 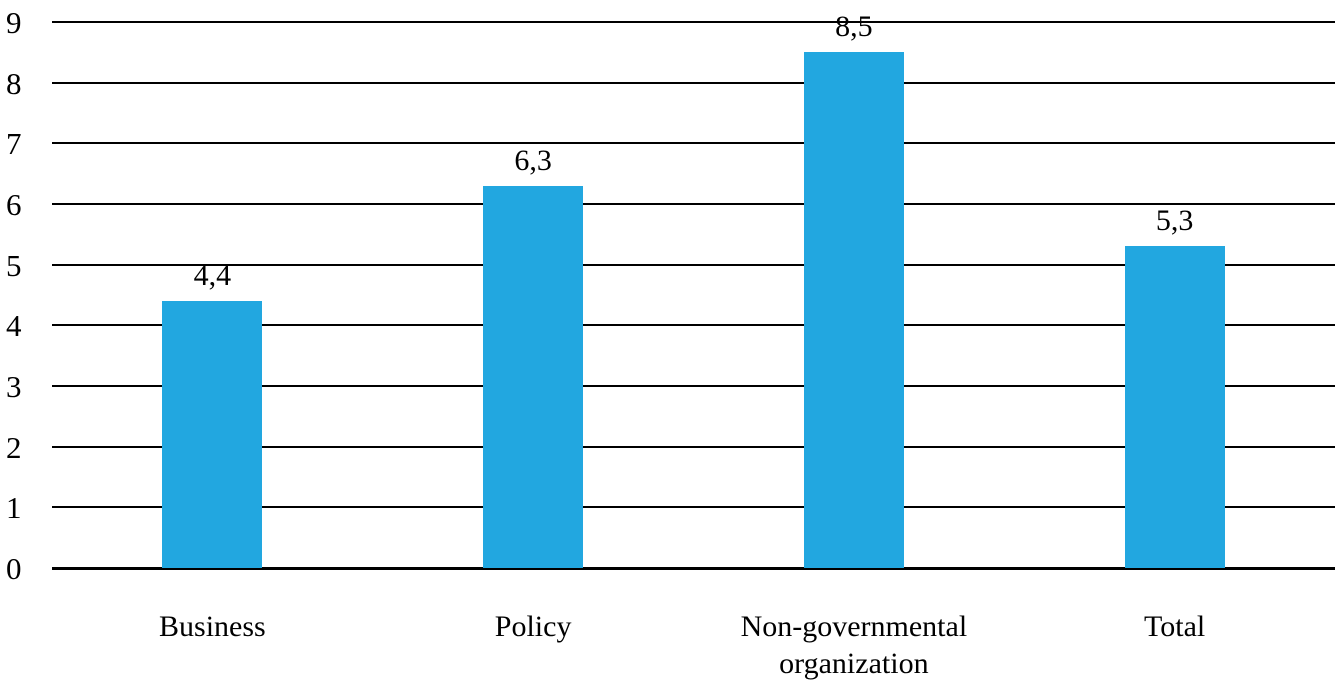 What do you see at coordinates (854, 27) in the screenshot?
I see `value-label: 8,5` at bounding box center [854, 27].